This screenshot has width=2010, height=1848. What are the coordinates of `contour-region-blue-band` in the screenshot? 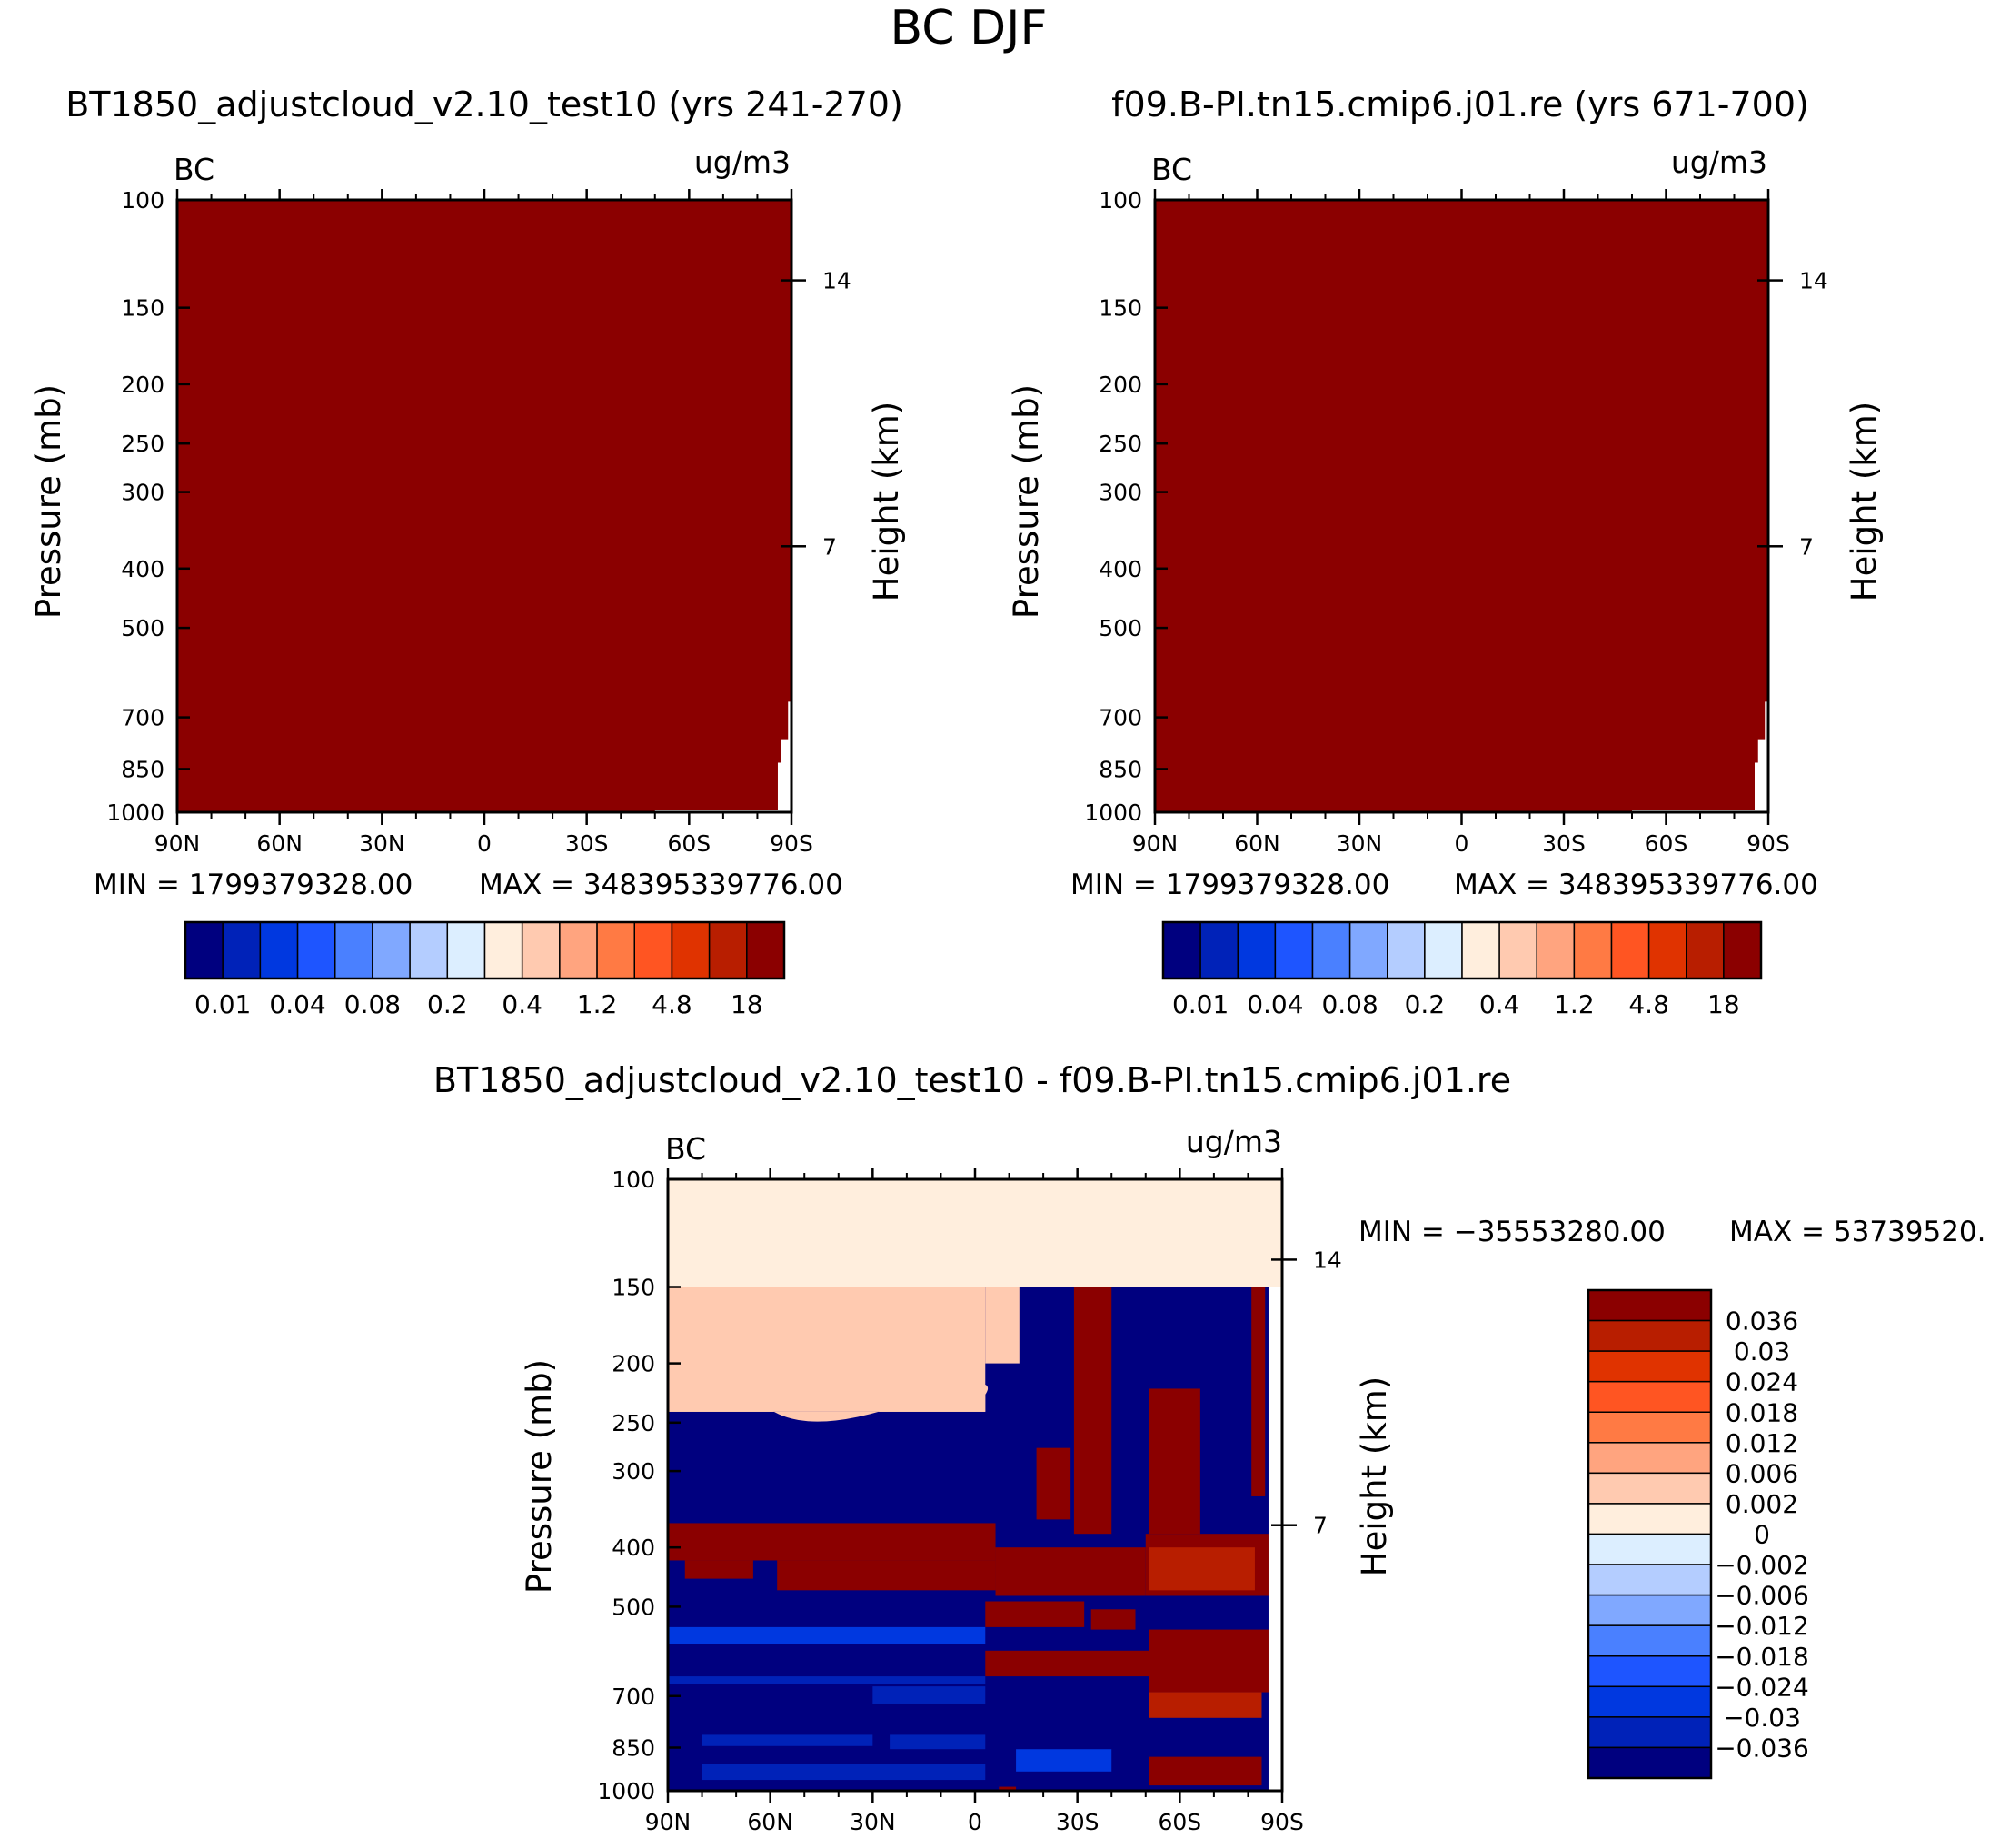 It's located at (827, 1635).